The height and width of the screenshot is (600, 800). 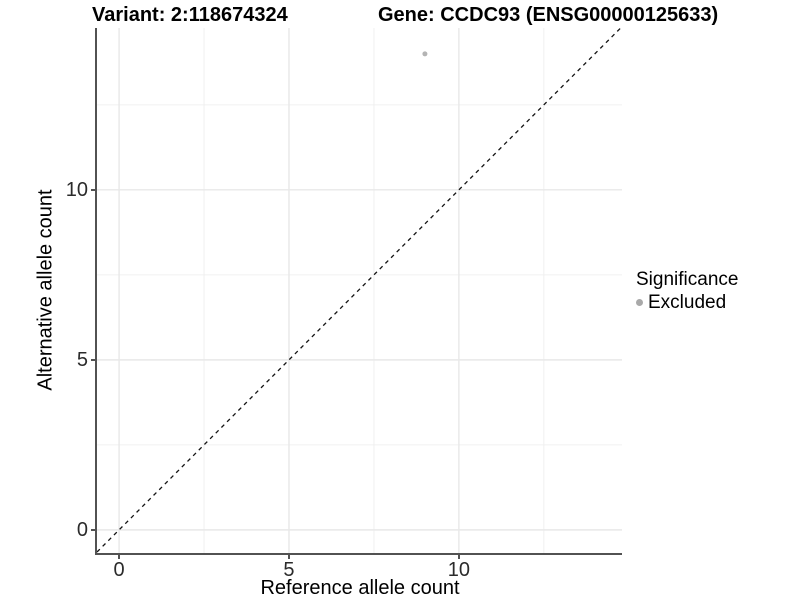 I want to click on y-tick-label: 5, so click(x=82, y=359).